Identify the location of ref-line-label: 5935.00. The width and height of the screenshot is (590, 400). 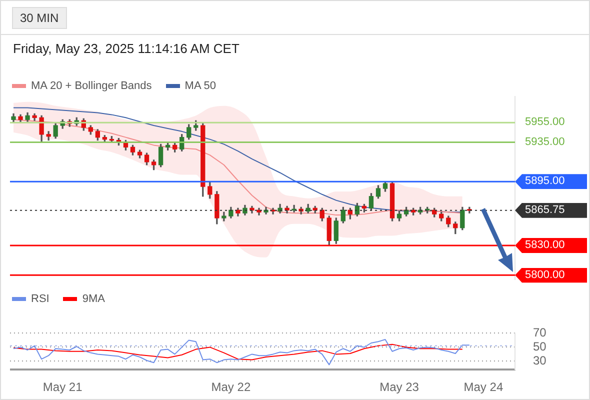
(545, 142).